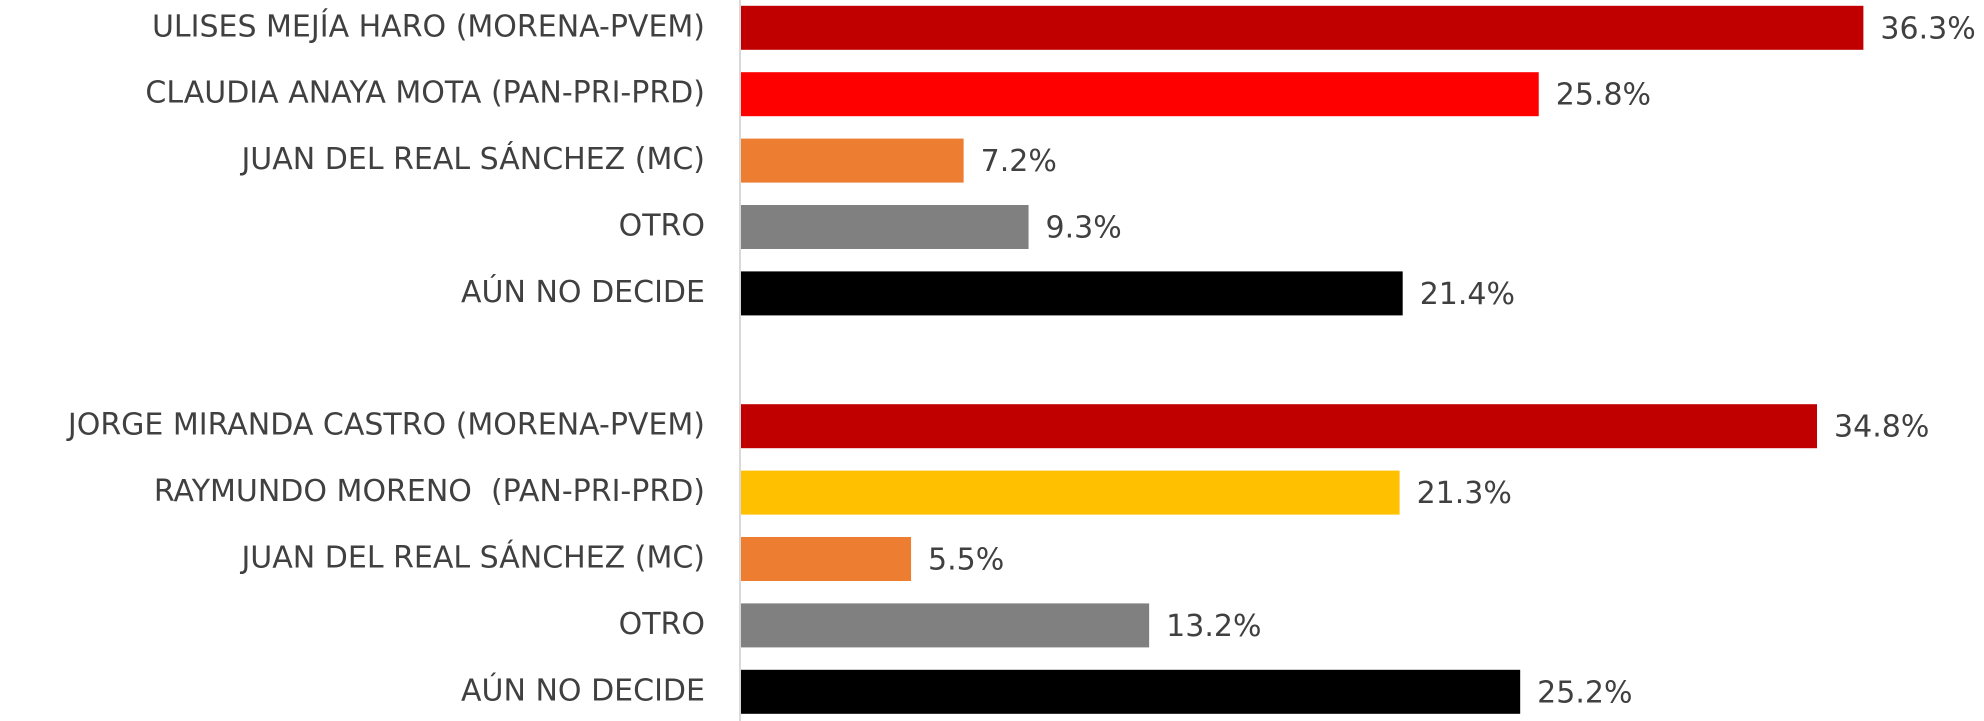  Describe the element at coordinates (1467, 294) in the screenshot. I see `value-label: 21.4%` at that location.